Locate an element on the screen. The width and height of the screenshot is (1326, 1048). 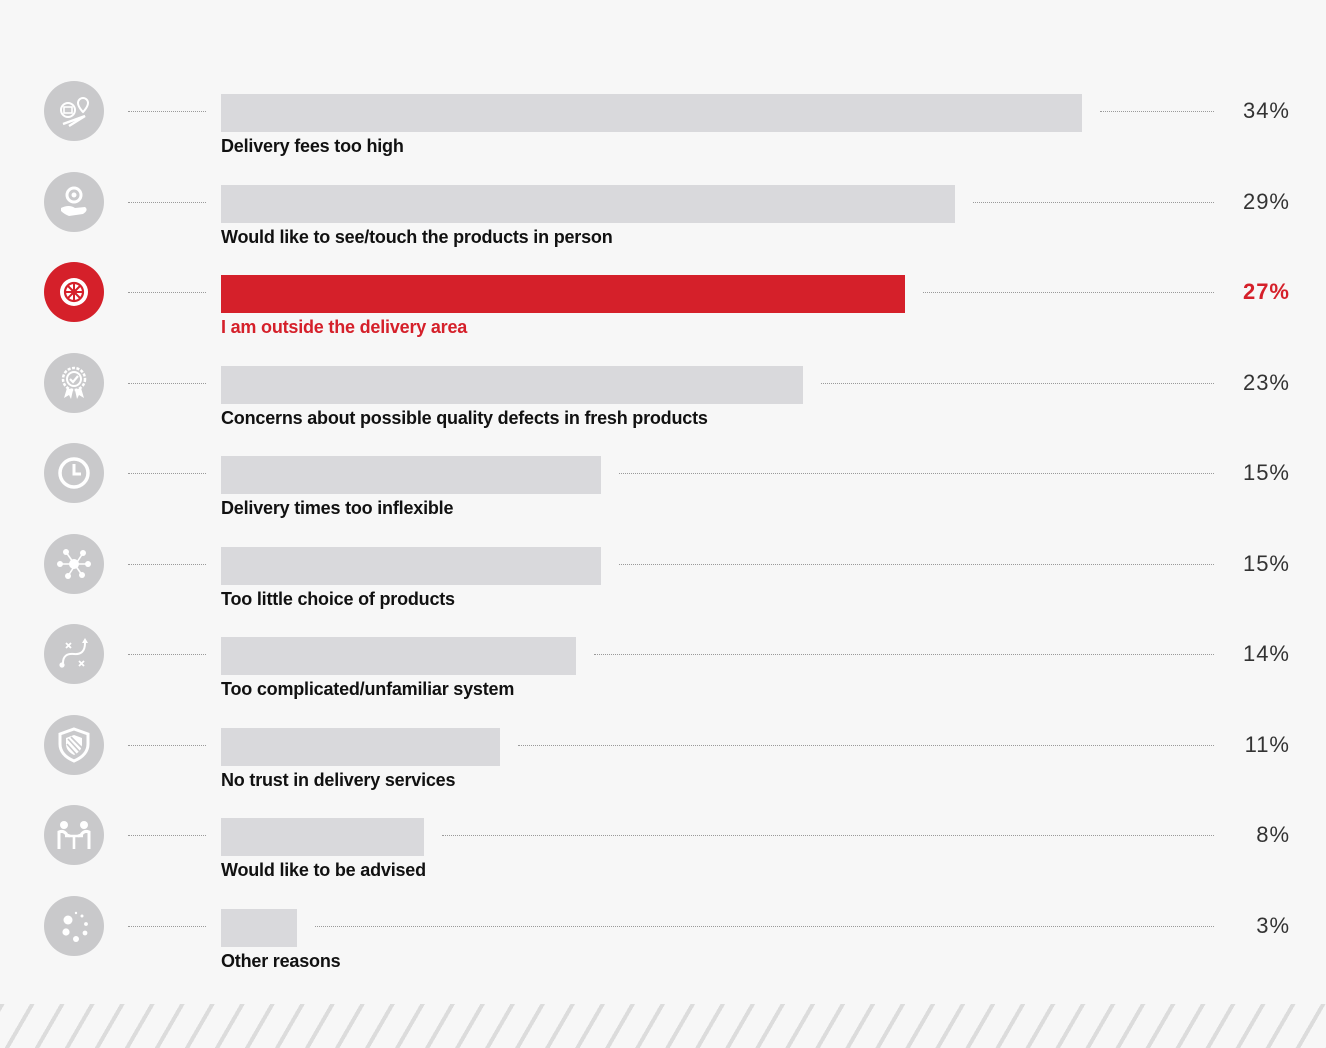
bar-row: 8% Would like to be advised is located at coordinates (663, 857).